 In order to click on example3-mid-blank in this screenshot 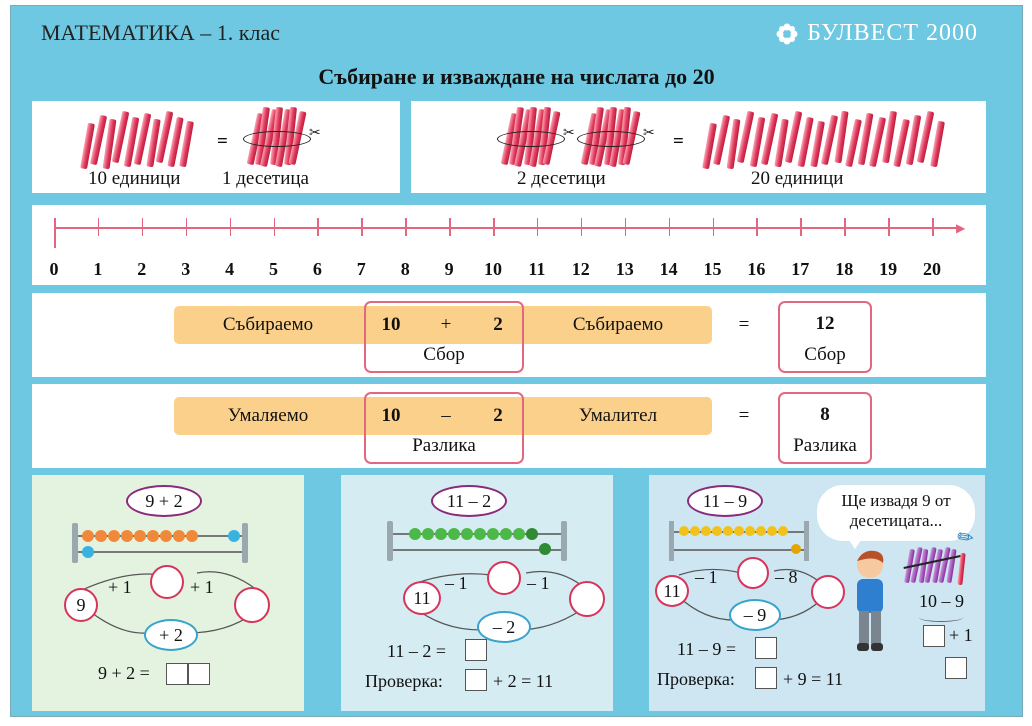, I will do `click(753, 573)`.